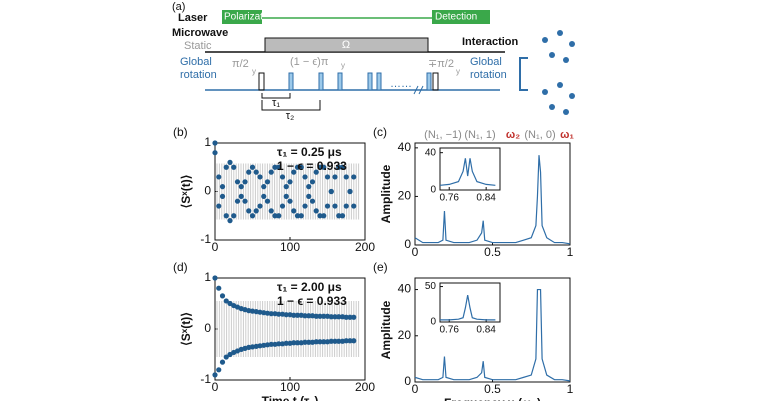 The width and height of the screenshot is (770, 401). I want to click on x-tick-label: 1, so click(570, 252).